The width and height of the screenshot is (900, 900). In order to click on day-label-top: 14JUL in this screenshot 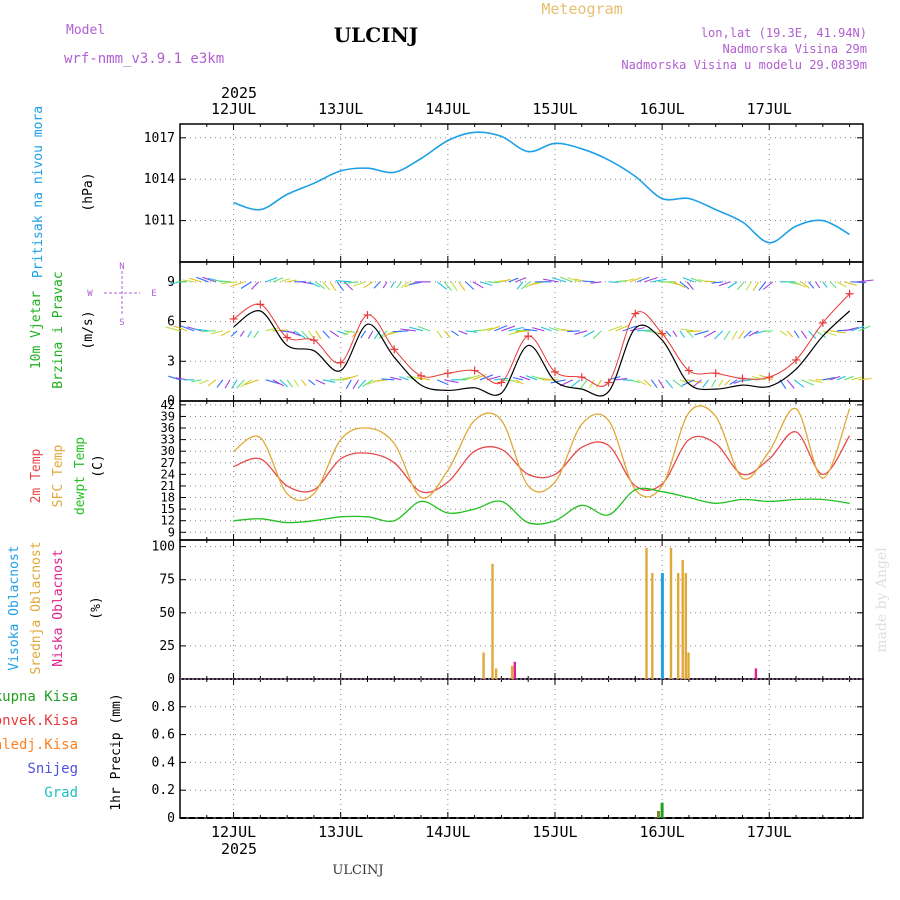, I will do `click(447, 109)`.